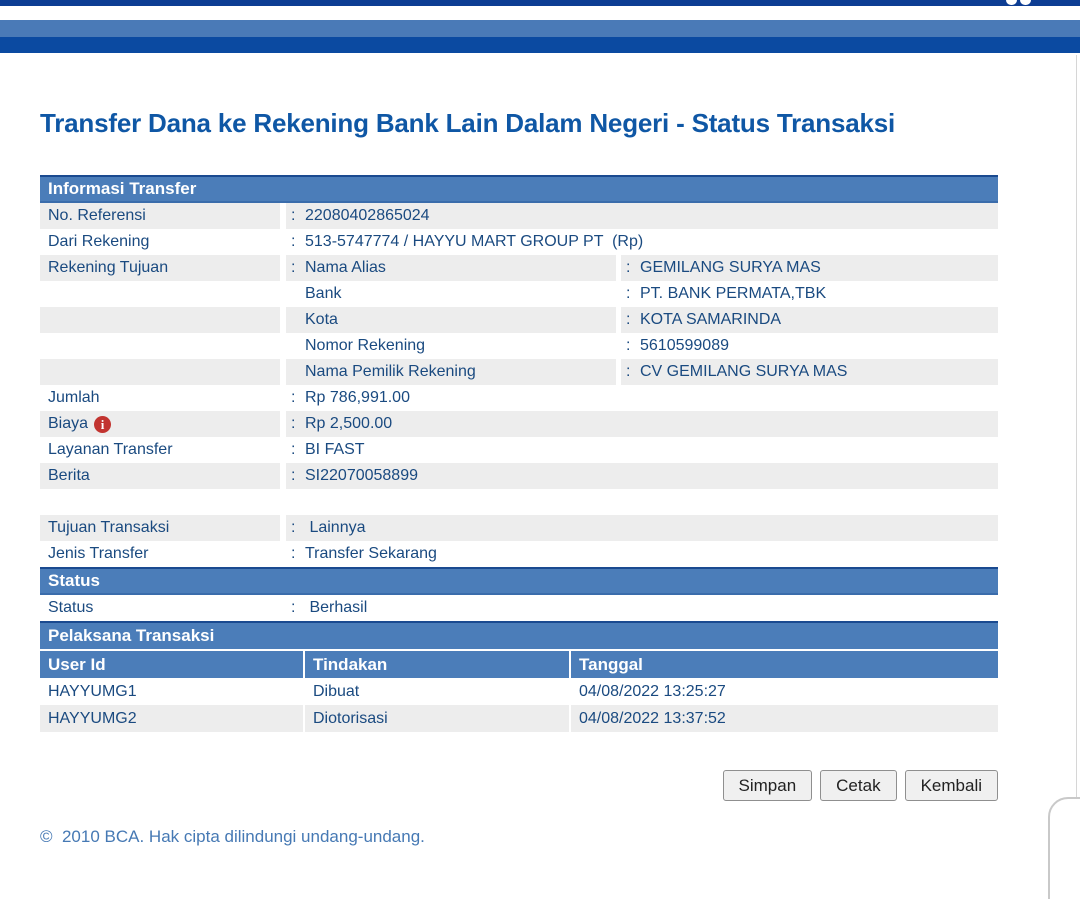 The width and height of the screenshot is (1080, 899). I want to click on action-button-bar: Simpan Cetak Kembali, so click(519, 785).